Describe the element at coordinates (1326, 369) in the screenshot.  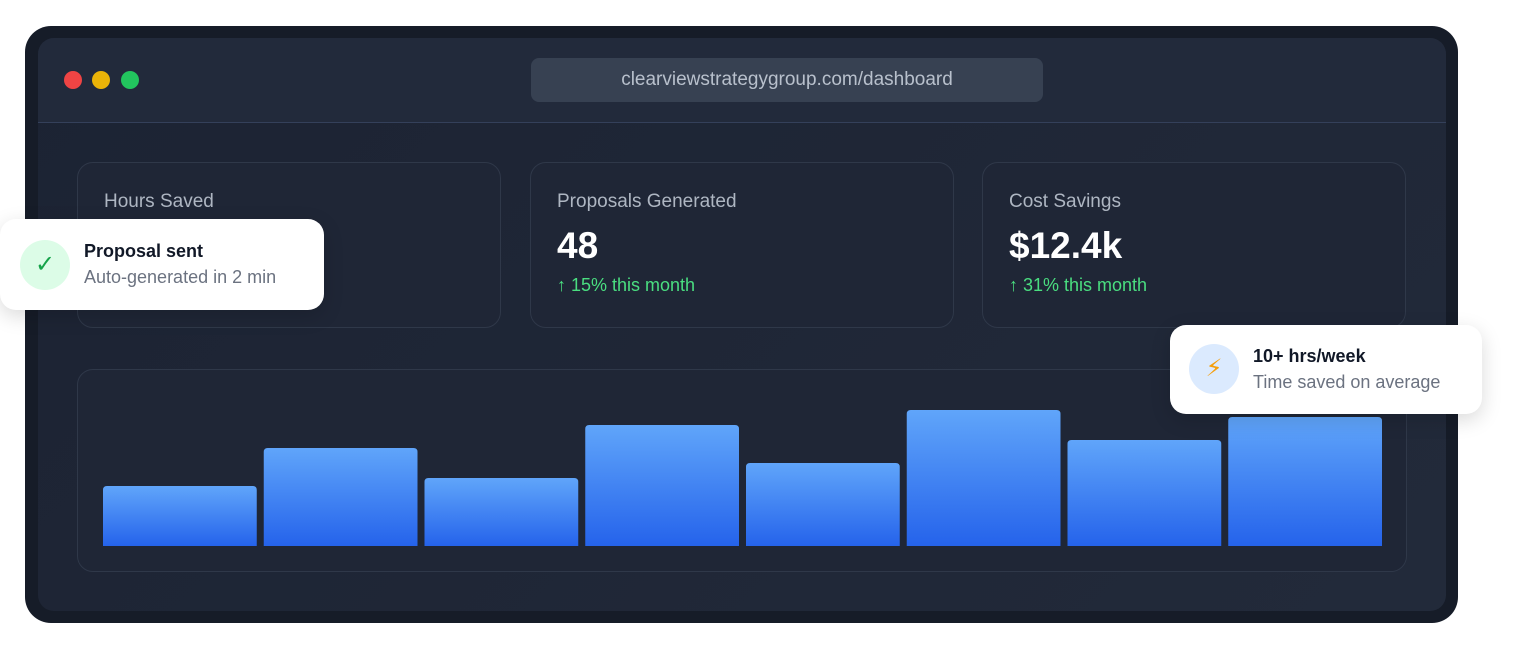
I see `toast: ⚡ 10+ hrs/week Time saved on average` at that location.